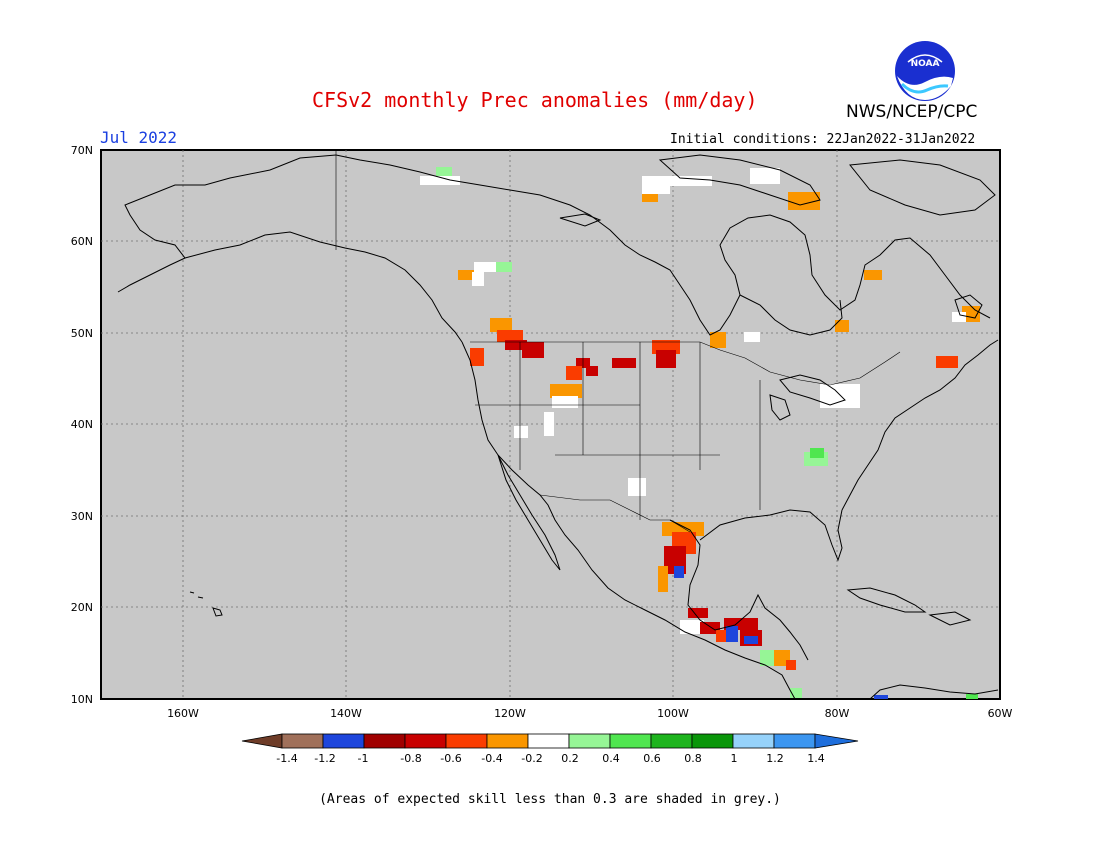 The width and height of the screenshot is (1100, 850). What do you see at coordinates (139, 137) in the screenshot?
I see `forecast-month: Jul 2022` at bounding box center [139, 137].